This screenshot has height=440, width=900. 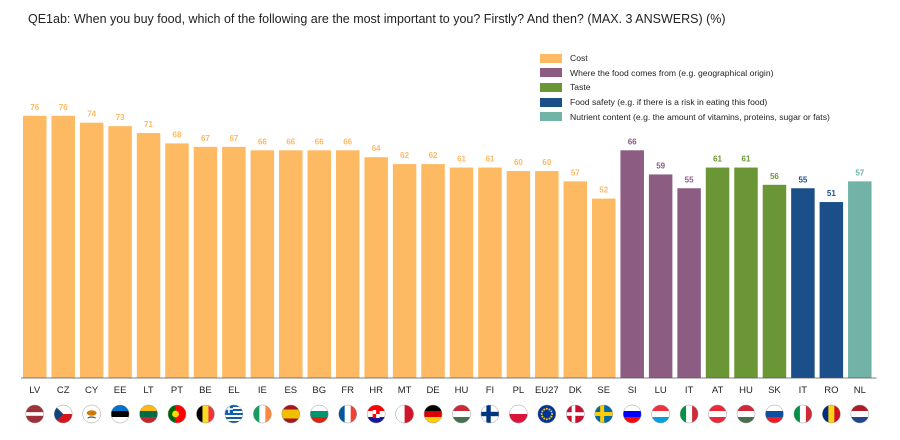 What do you see at coordinates (433, 414) in the screenshot?
I see `flag-de-icon` at bounding box center [433, 414].